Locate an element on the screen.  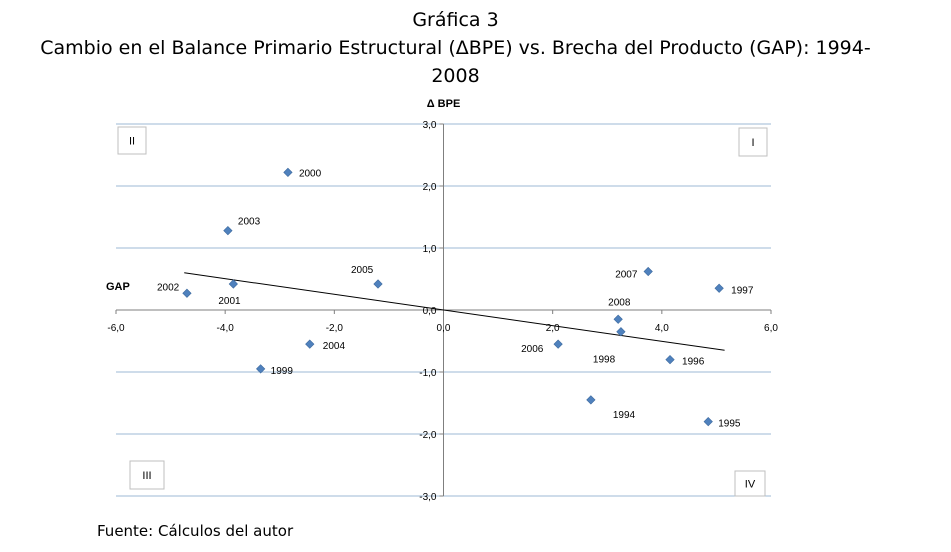
point-label-2005: 2005 is located at coordinates (362, 270).